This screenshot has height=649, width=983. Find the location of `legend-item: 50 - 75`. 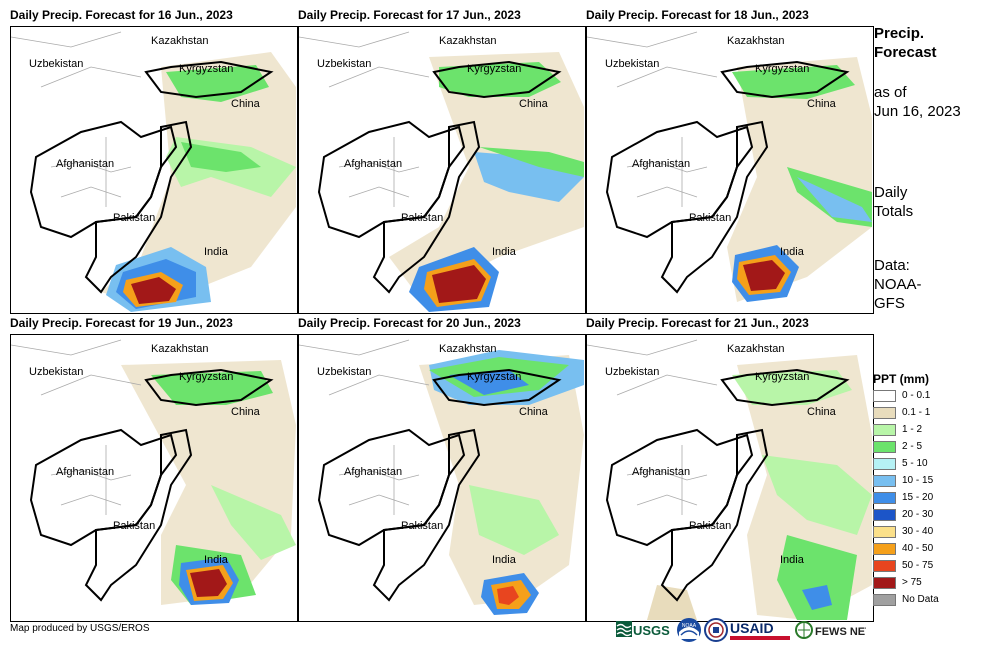

legend-item: 50 - 75 is located at coordinates (927, 566).